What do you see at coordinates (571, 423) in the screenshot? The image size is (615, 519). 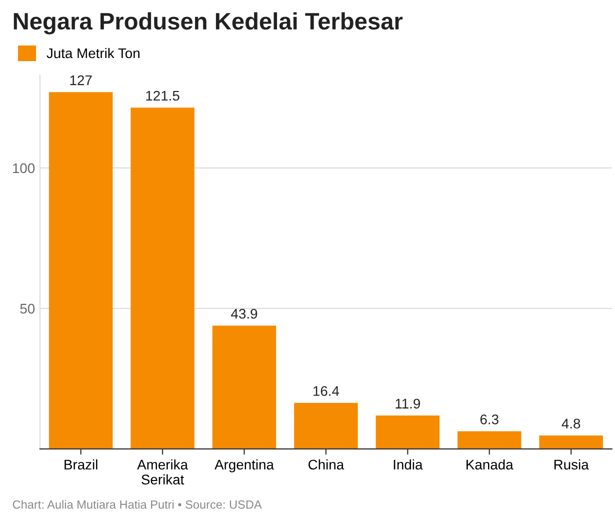 I see `data-label: 4.8` at bounding box center [571, 423].